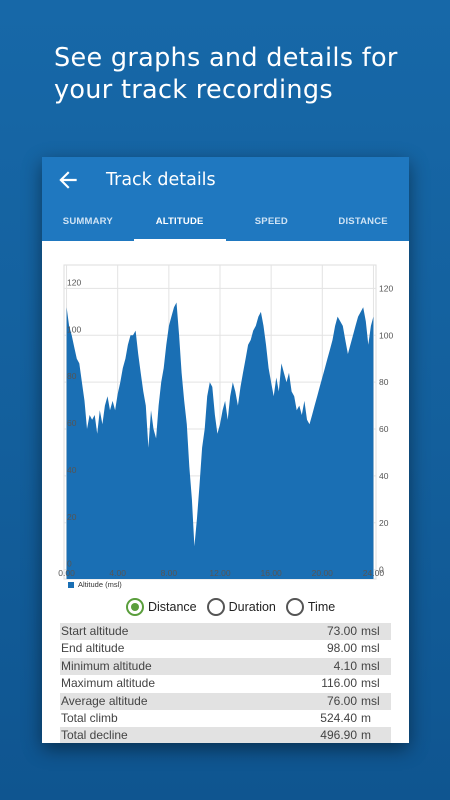  I want to click on x-tick-label: 20.00, so click(323, 573).